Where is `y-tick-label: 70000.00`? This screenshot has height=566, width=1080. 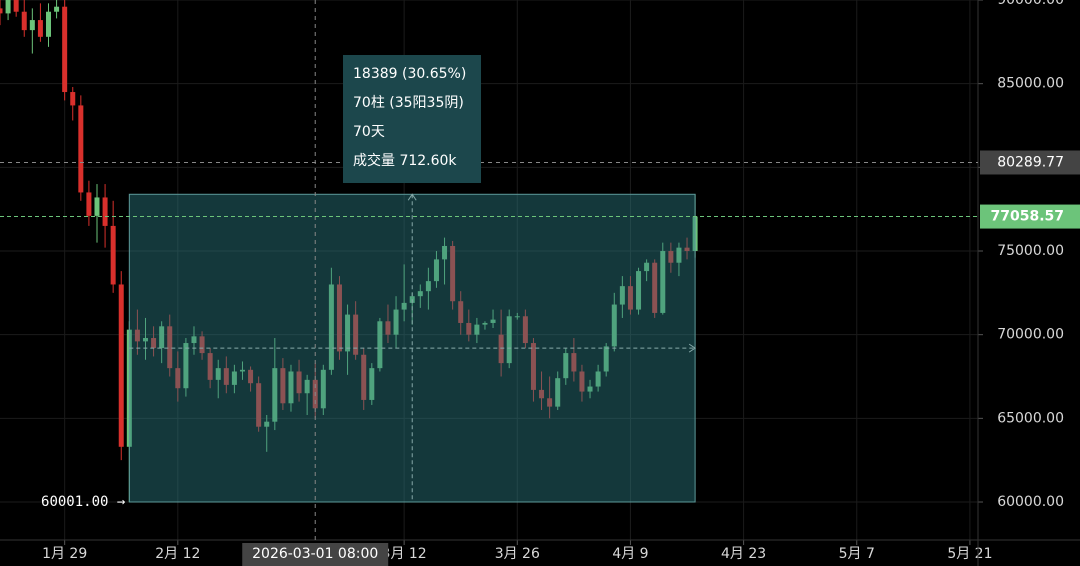
y-tick-label: 70000.00 is located at coordinates (1030, 335).